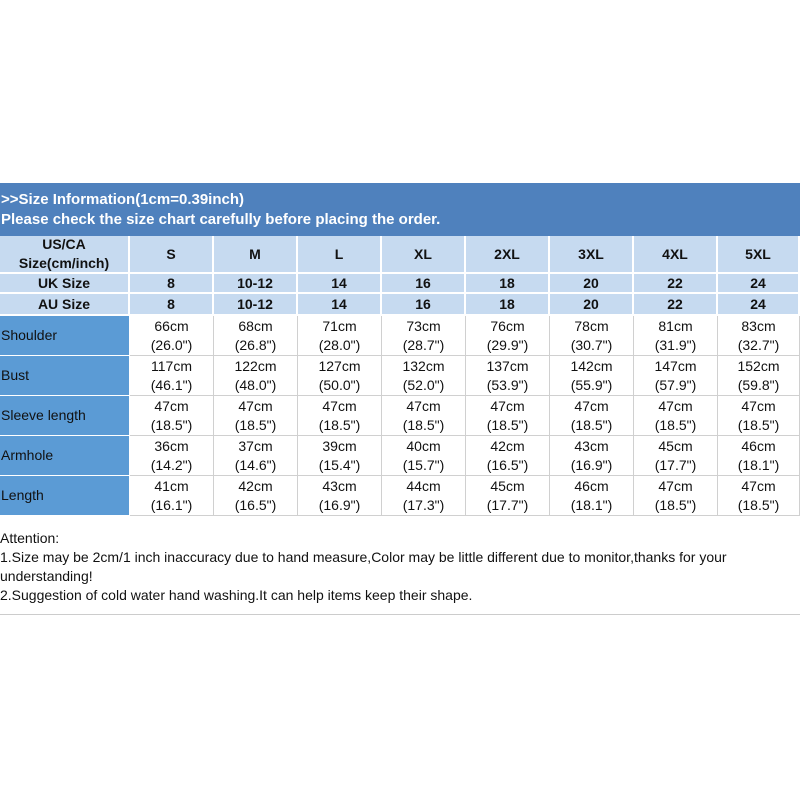  I want to click on cell-text: (59.8"), so click(758, 384).